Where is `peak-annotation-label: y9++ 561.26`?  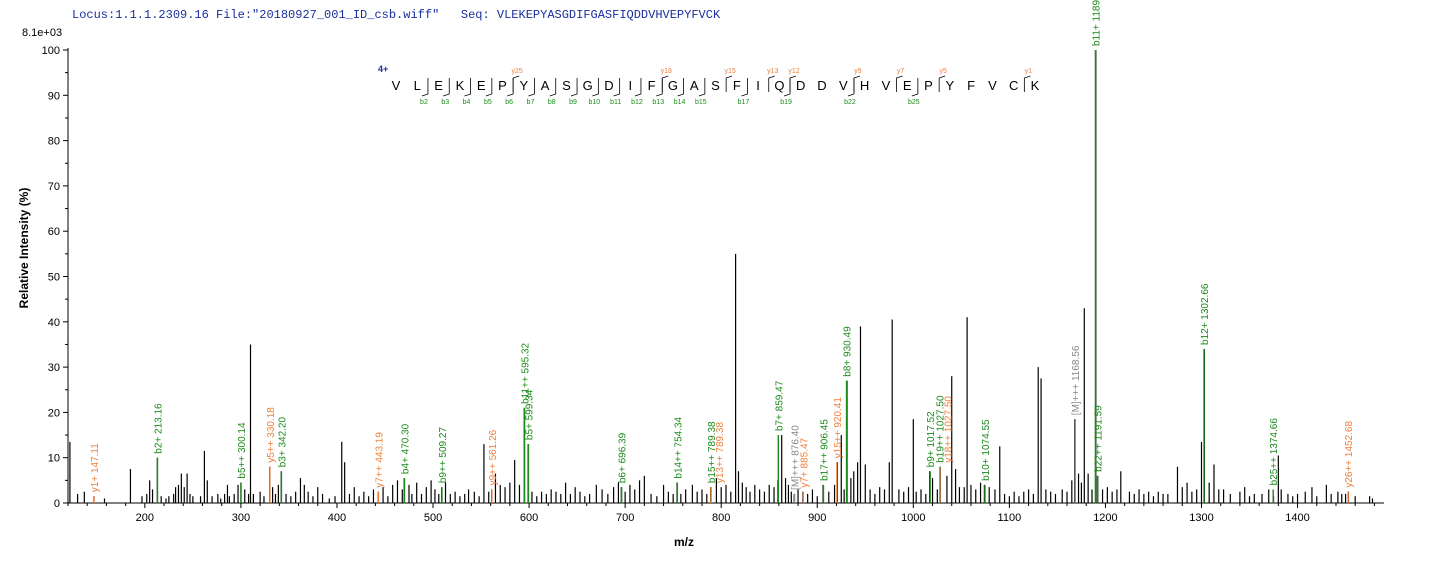
peak-annotation-label: y9++ 561.26 is located at coordinates (493, 457).